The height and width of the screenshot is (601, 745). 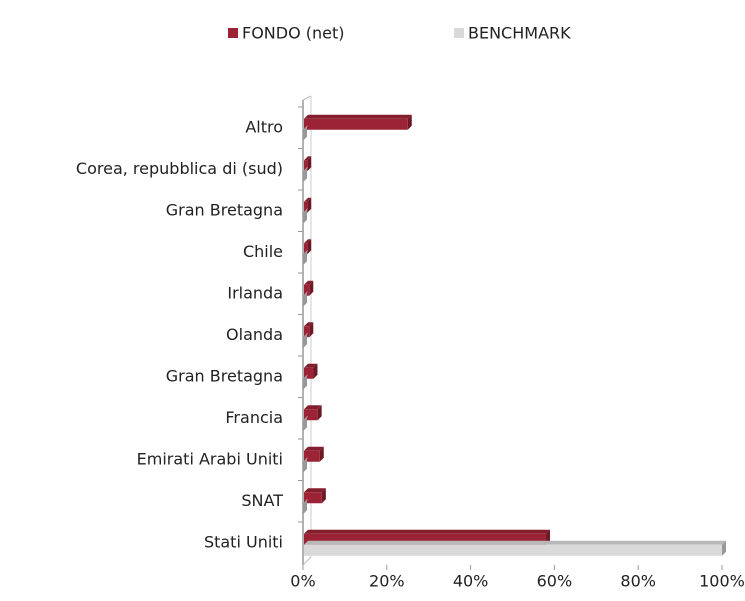 I want to click on x-tick-label: 20%, so click(x=387, y=581).